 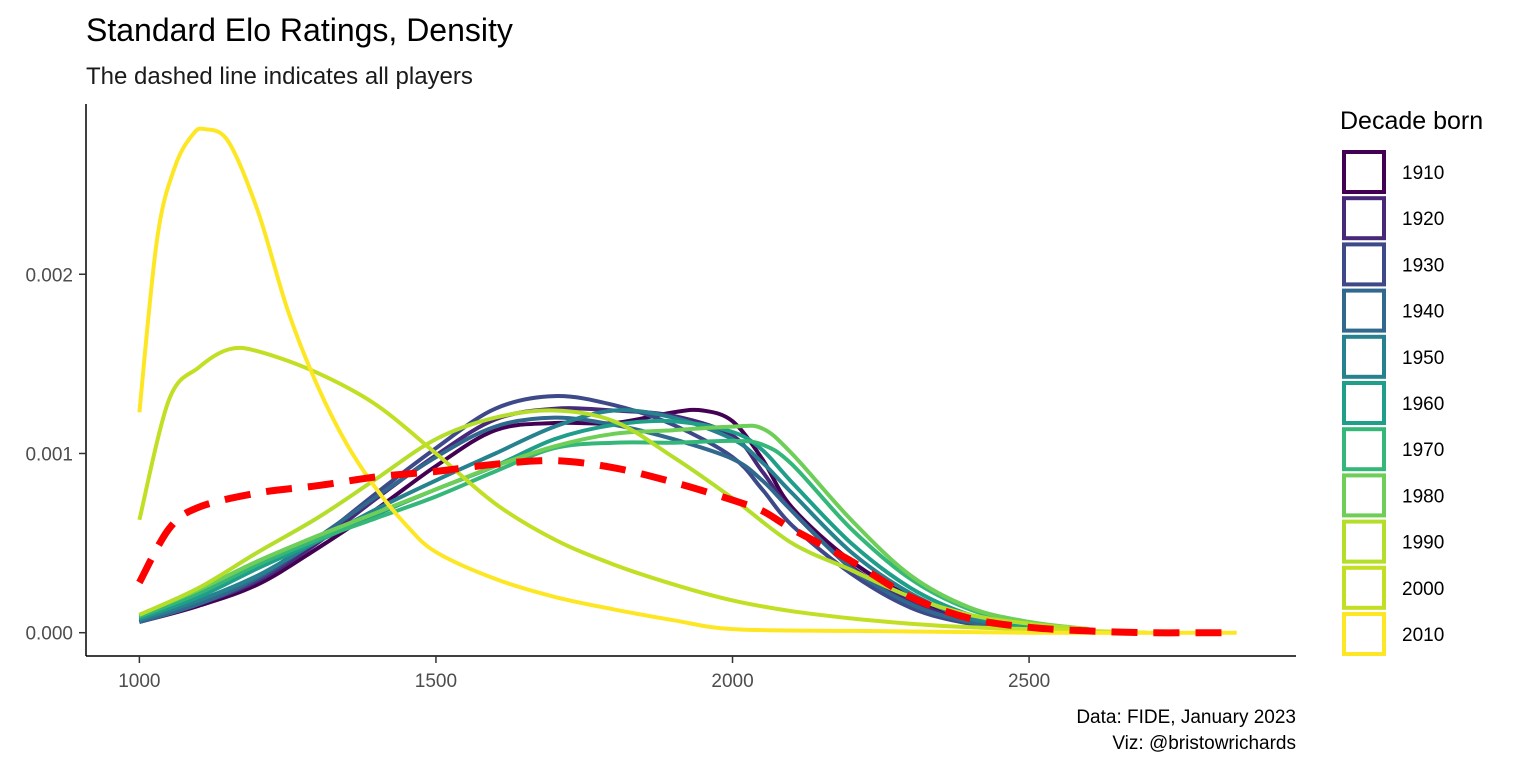 What do you see at coordinates (1423, 404) in the screenshot?
I see `legend-label-1960: 1960` at bounding box center [1423, 404].